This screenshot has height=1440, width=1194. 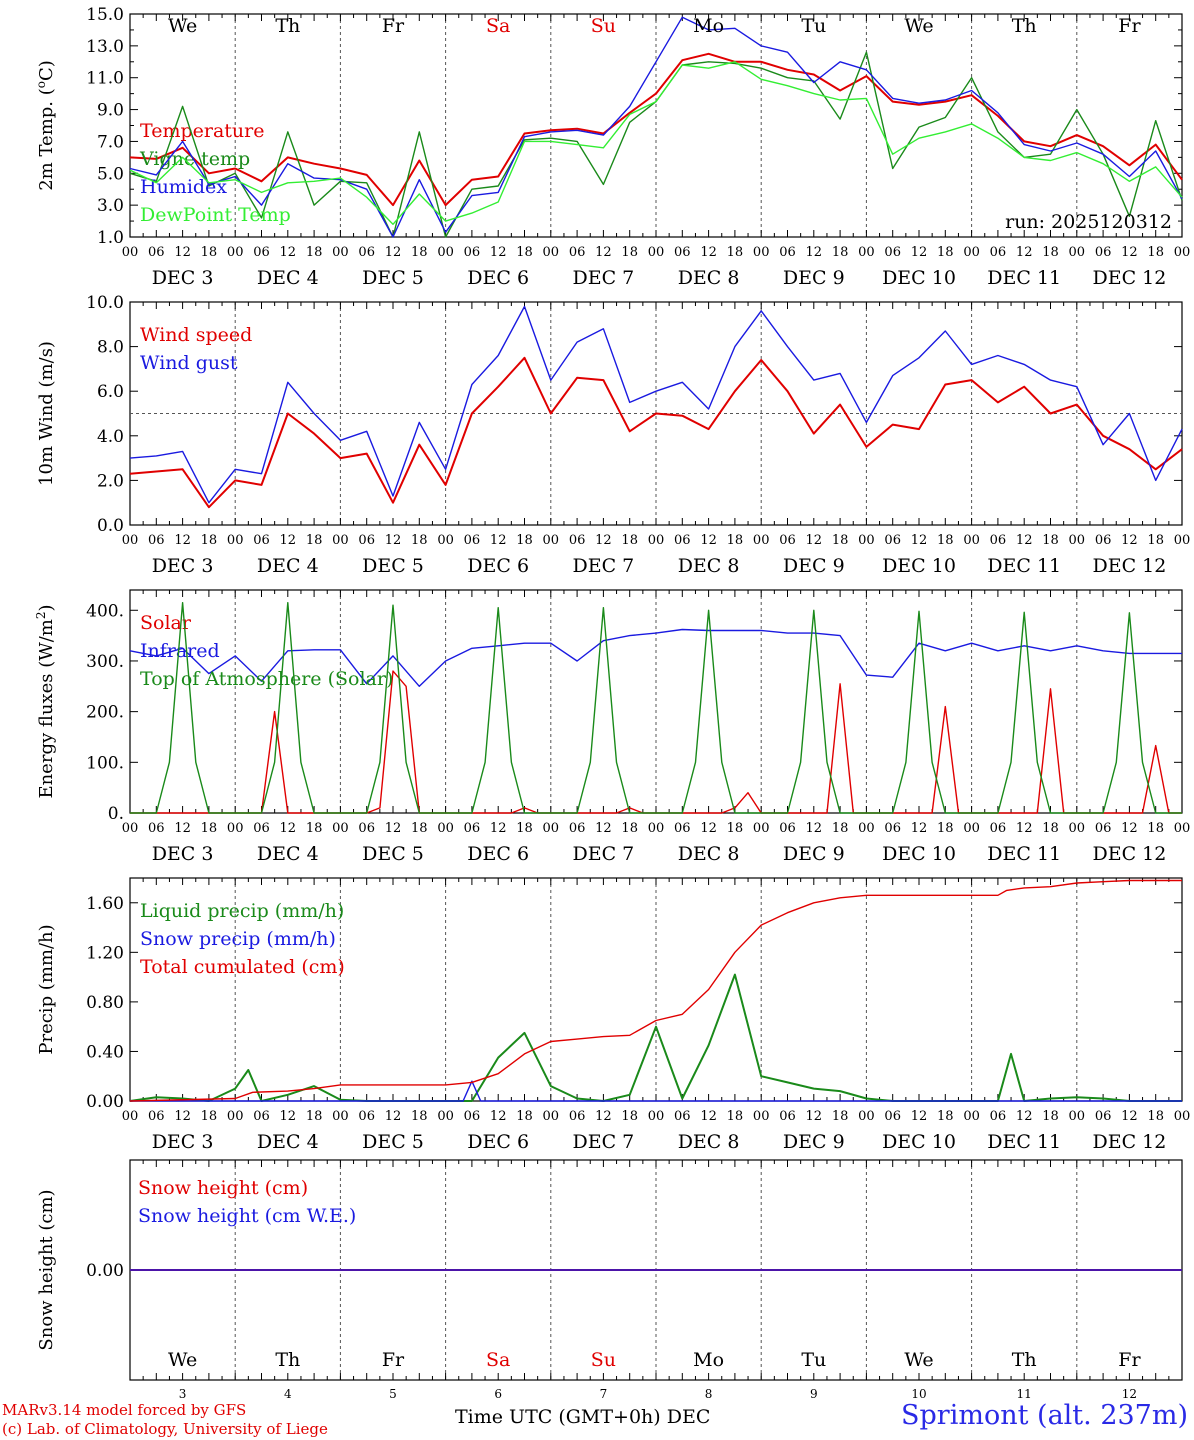 I want to click on y-tick-label: 10.0, so click(x=105, y=303).